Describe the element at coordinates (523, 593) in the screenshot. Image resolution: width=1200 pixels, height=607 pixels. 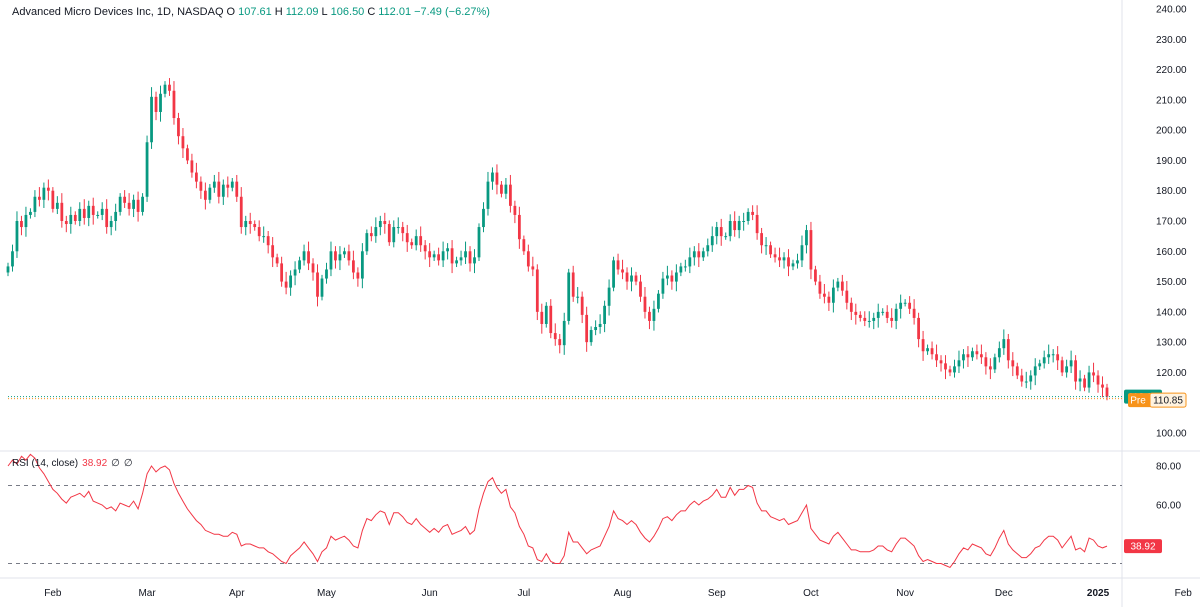
I see `time-tick-label: Jul` at that location.